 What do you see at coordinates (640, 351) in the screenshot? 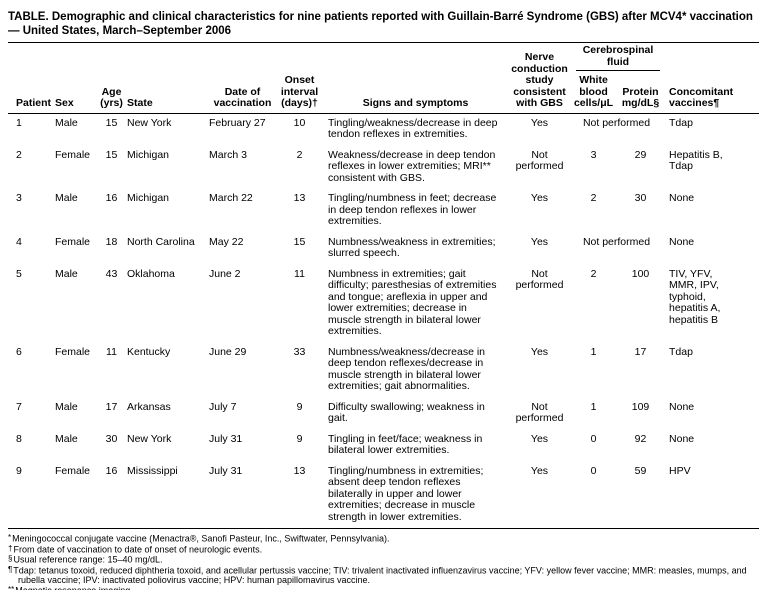
I see `cell-protein: 17` at bounding box center [640, 351].